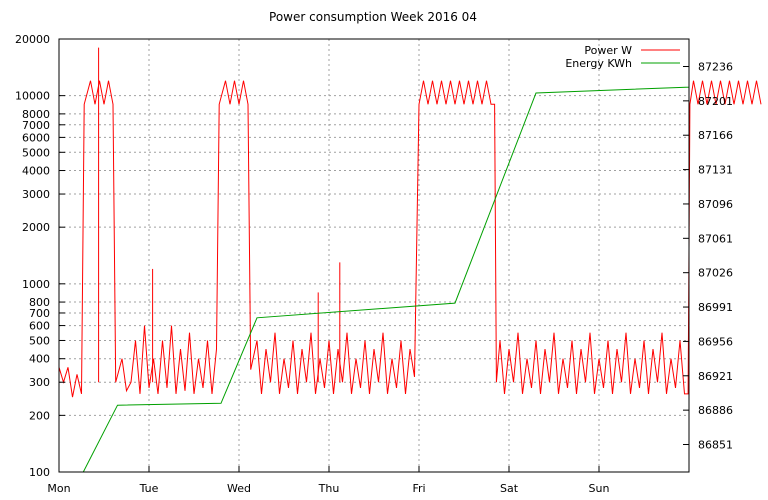 The width and height of the screenshot is (768, 500). I want to click on y-right-tick-label-86851: 86851, so click(715, 445).